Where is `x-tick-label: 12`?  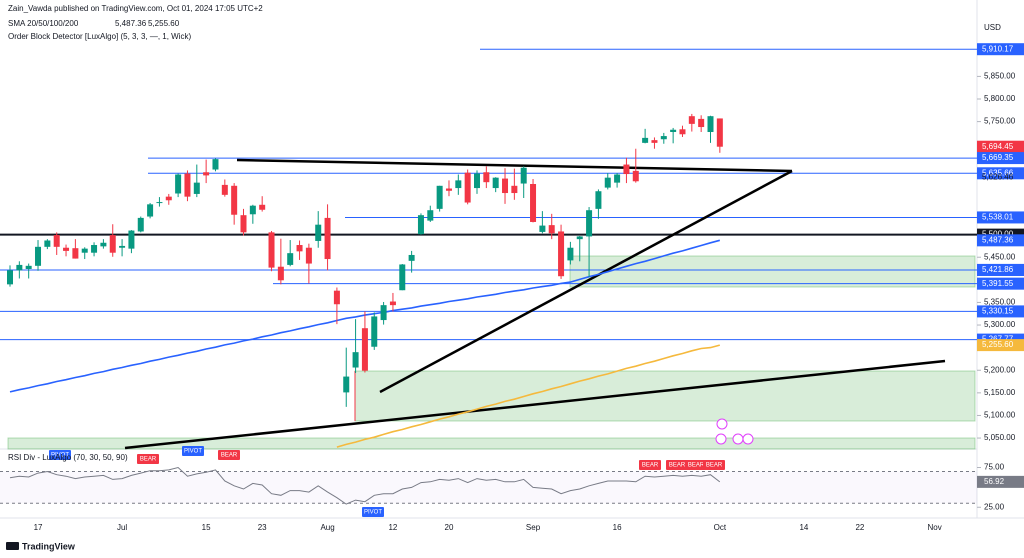 x-tick-label: 12 is located at coordinates (392, 527).